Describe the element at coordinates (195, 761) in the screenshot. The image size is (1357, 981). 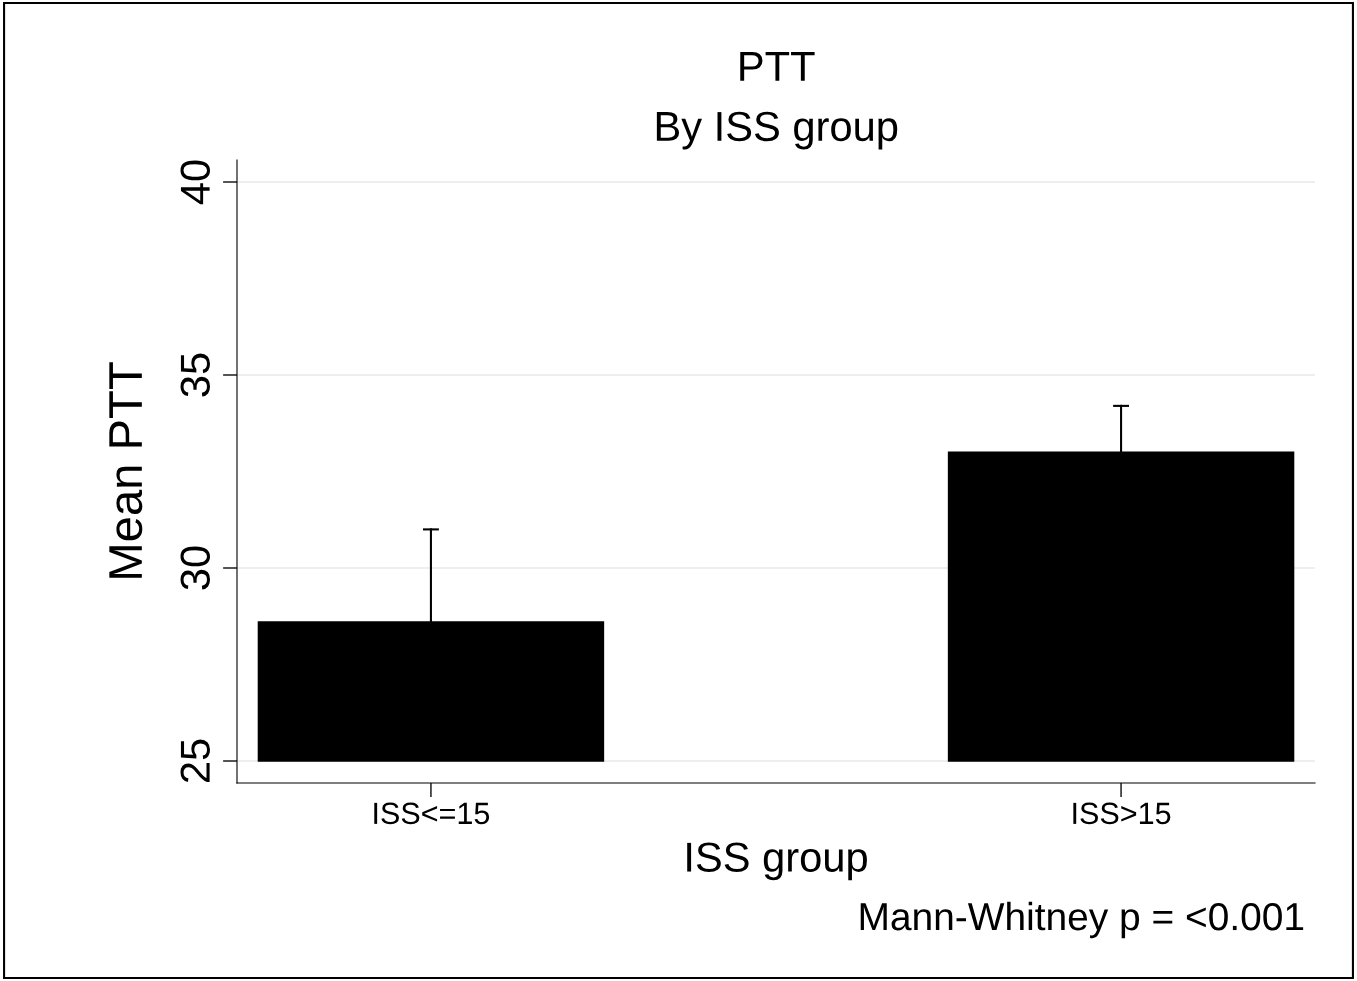
I see `y-tick-label: 25` at that location.